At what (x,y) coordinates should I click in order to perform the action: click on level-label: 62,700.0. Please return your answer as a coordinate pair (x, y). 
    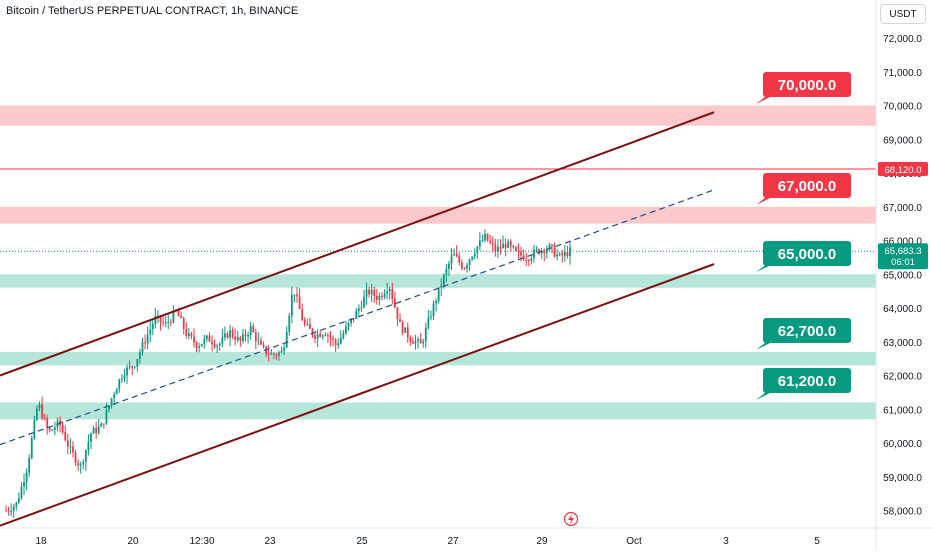
    Looking at the image, I should click on (803, 334).